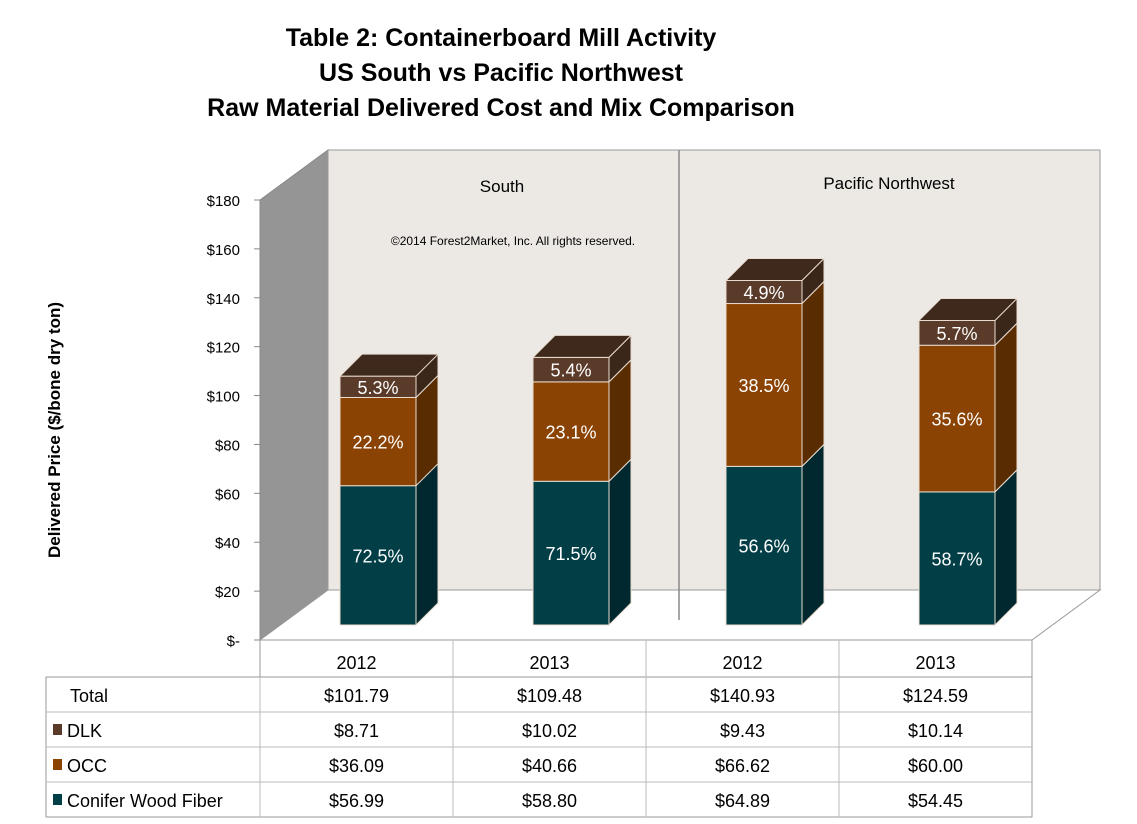 This screenshot has width=1137, height=824. I want to click on table-cell: $8.71, so click(356, 731).